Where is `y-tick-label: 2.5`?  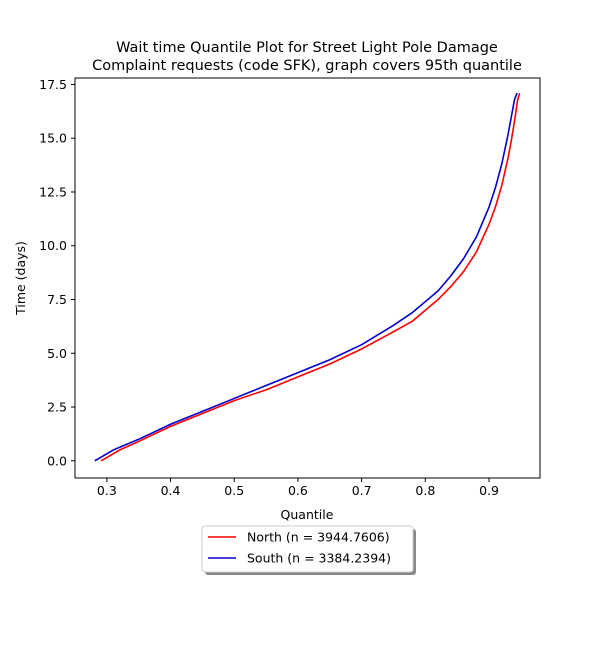 y-tick-label: 2.5 is located at coordinates (57, 407).